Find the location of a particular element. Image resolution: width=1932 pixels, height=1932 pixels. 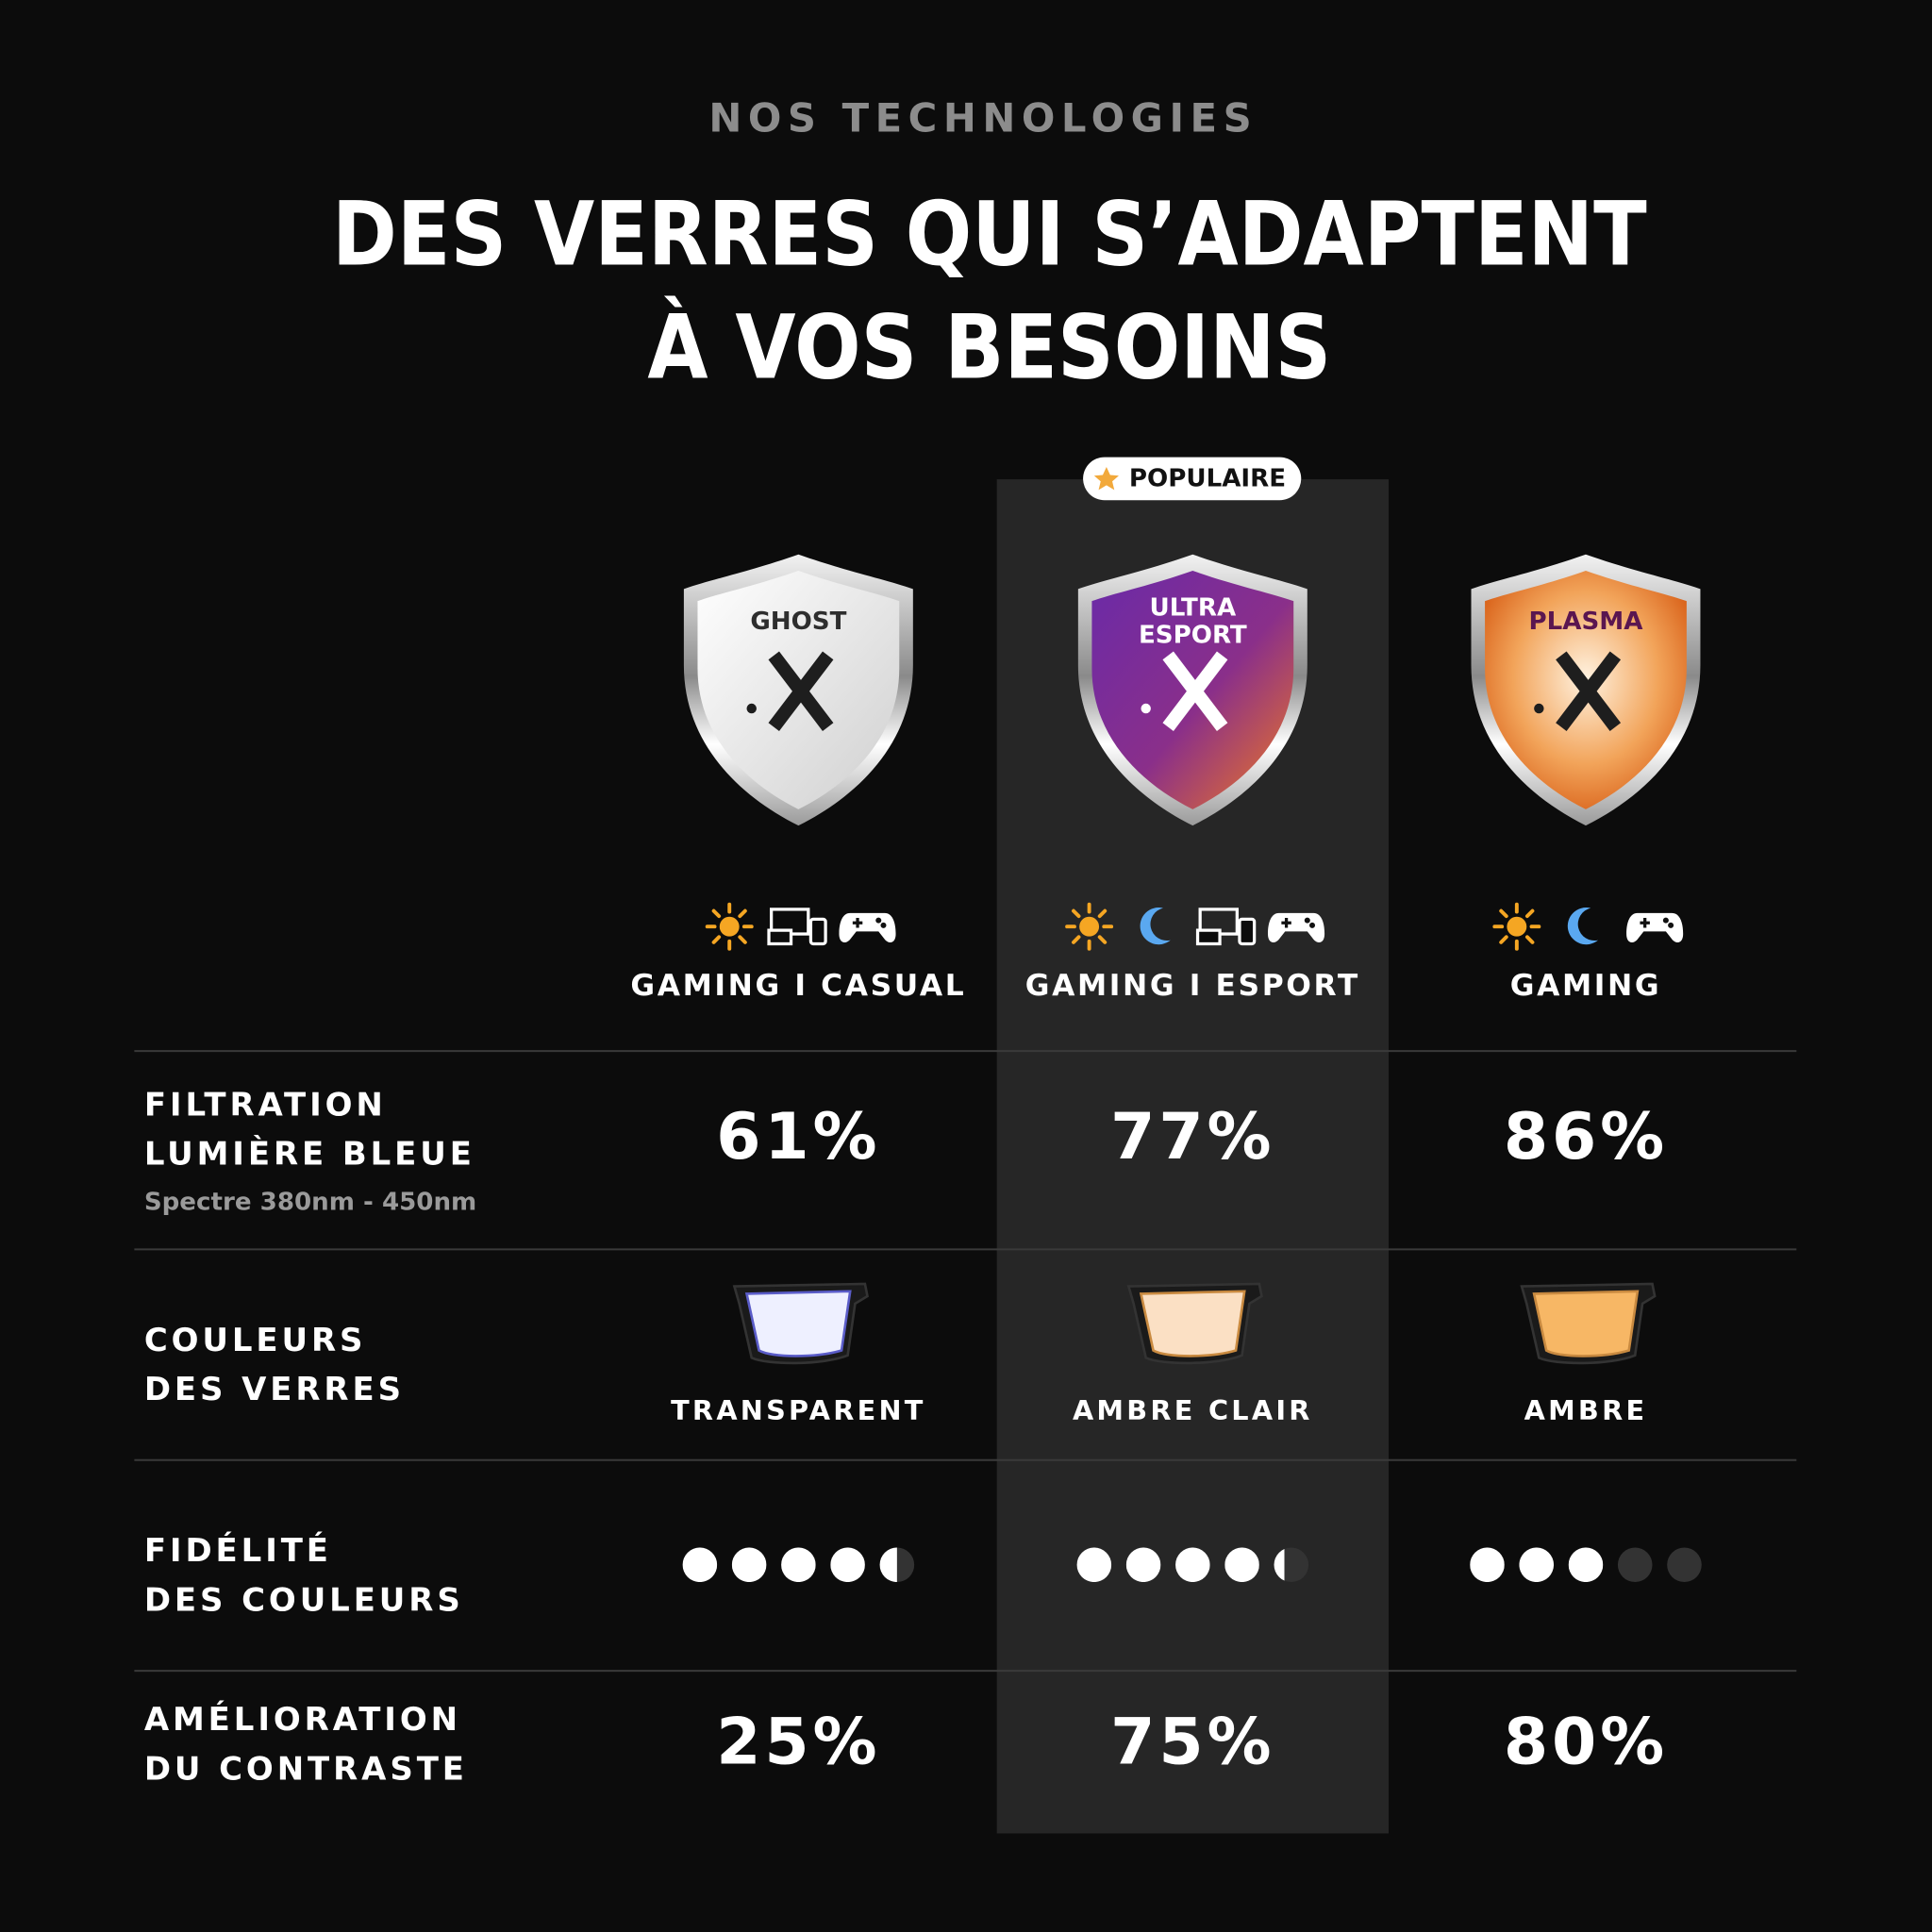

lens-color: TRANSPARENT is located at coordinates (799, 1410).